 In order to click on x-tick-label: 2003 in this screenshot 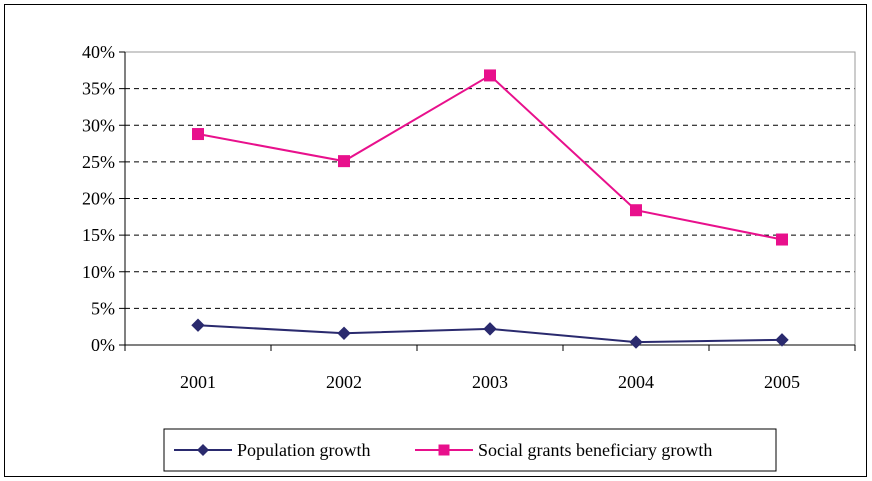, I will do `click(490, 382)`.